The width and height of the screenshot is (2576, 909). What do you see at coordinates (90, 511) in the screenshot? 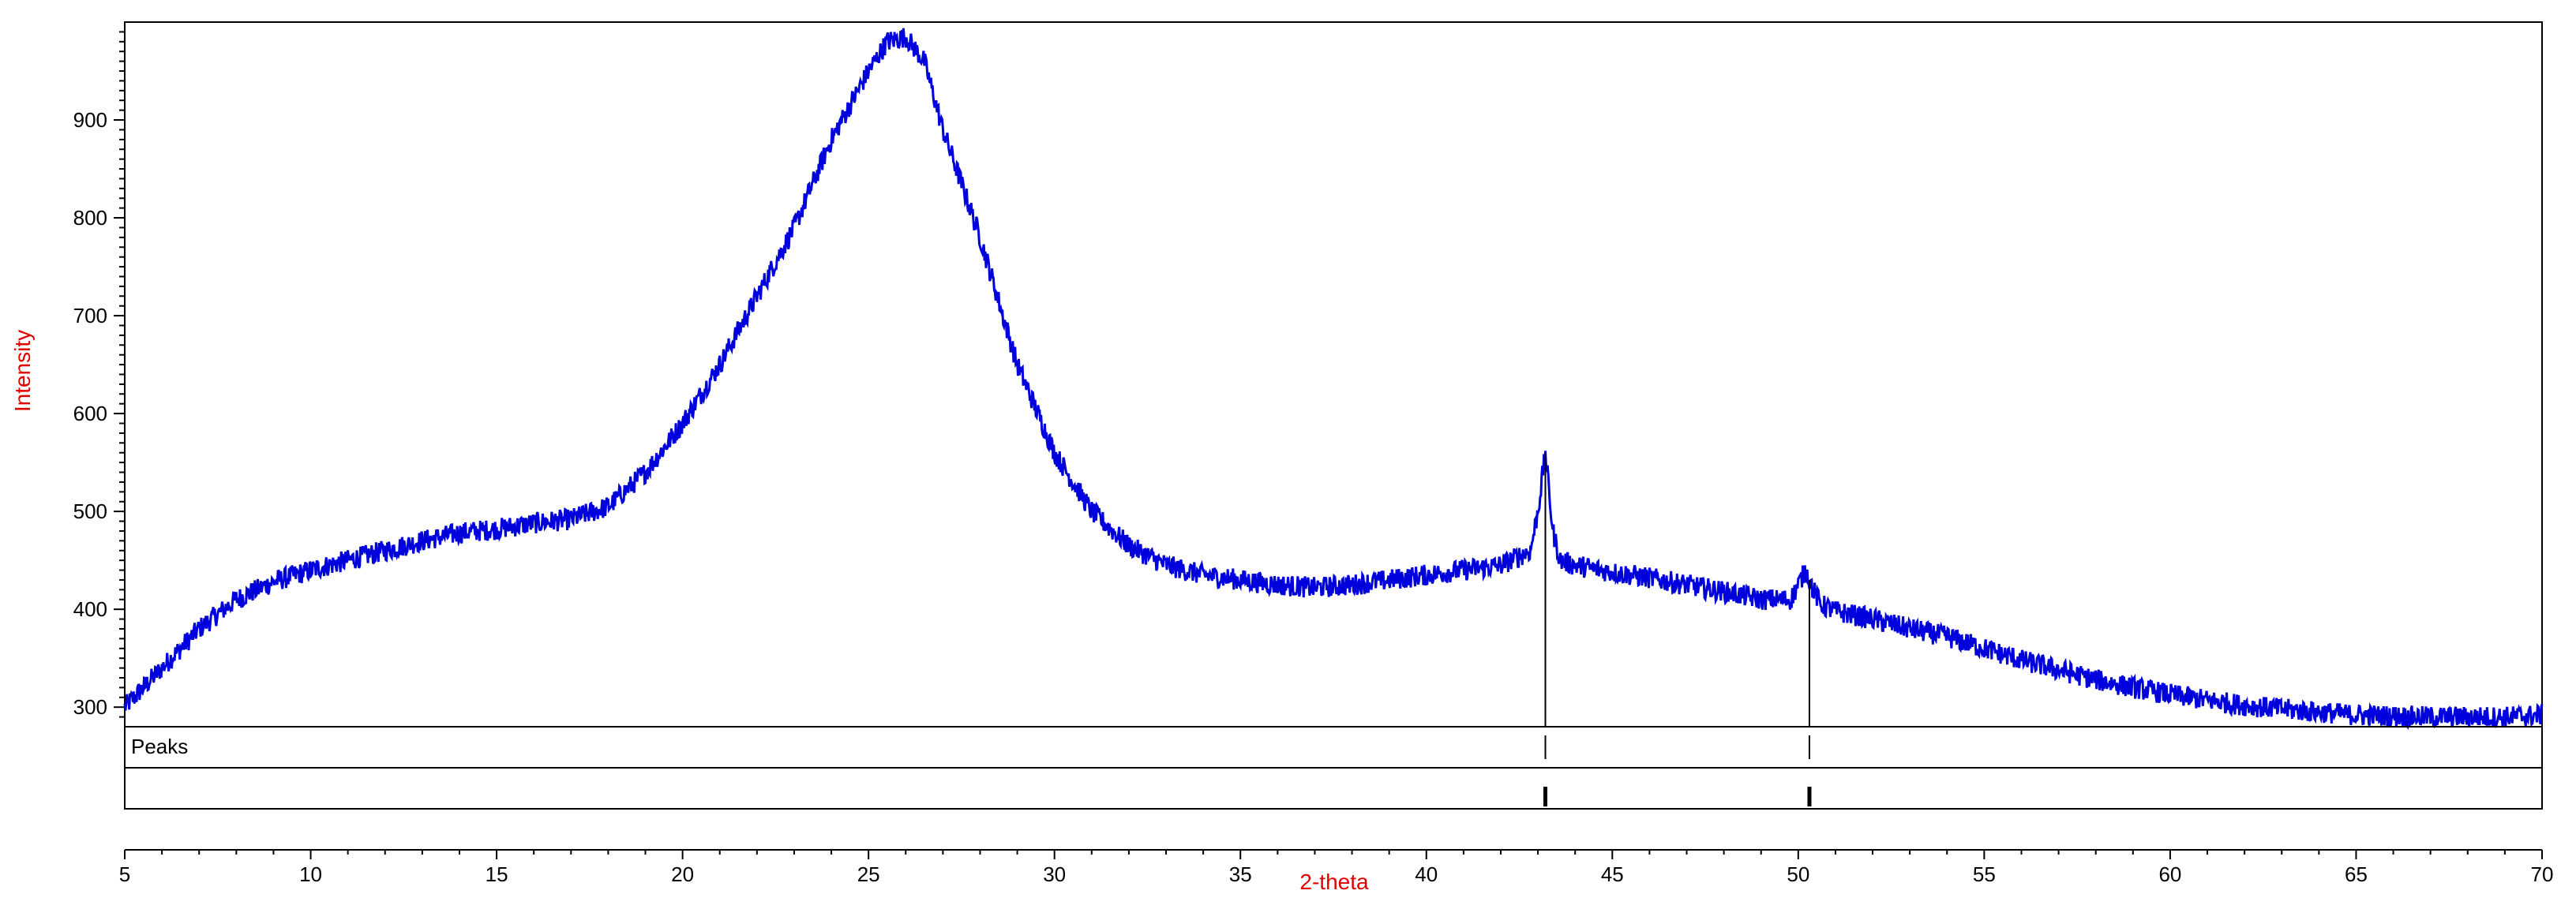
I see `y-tick-label: 500` at bounding box center [90, 511].